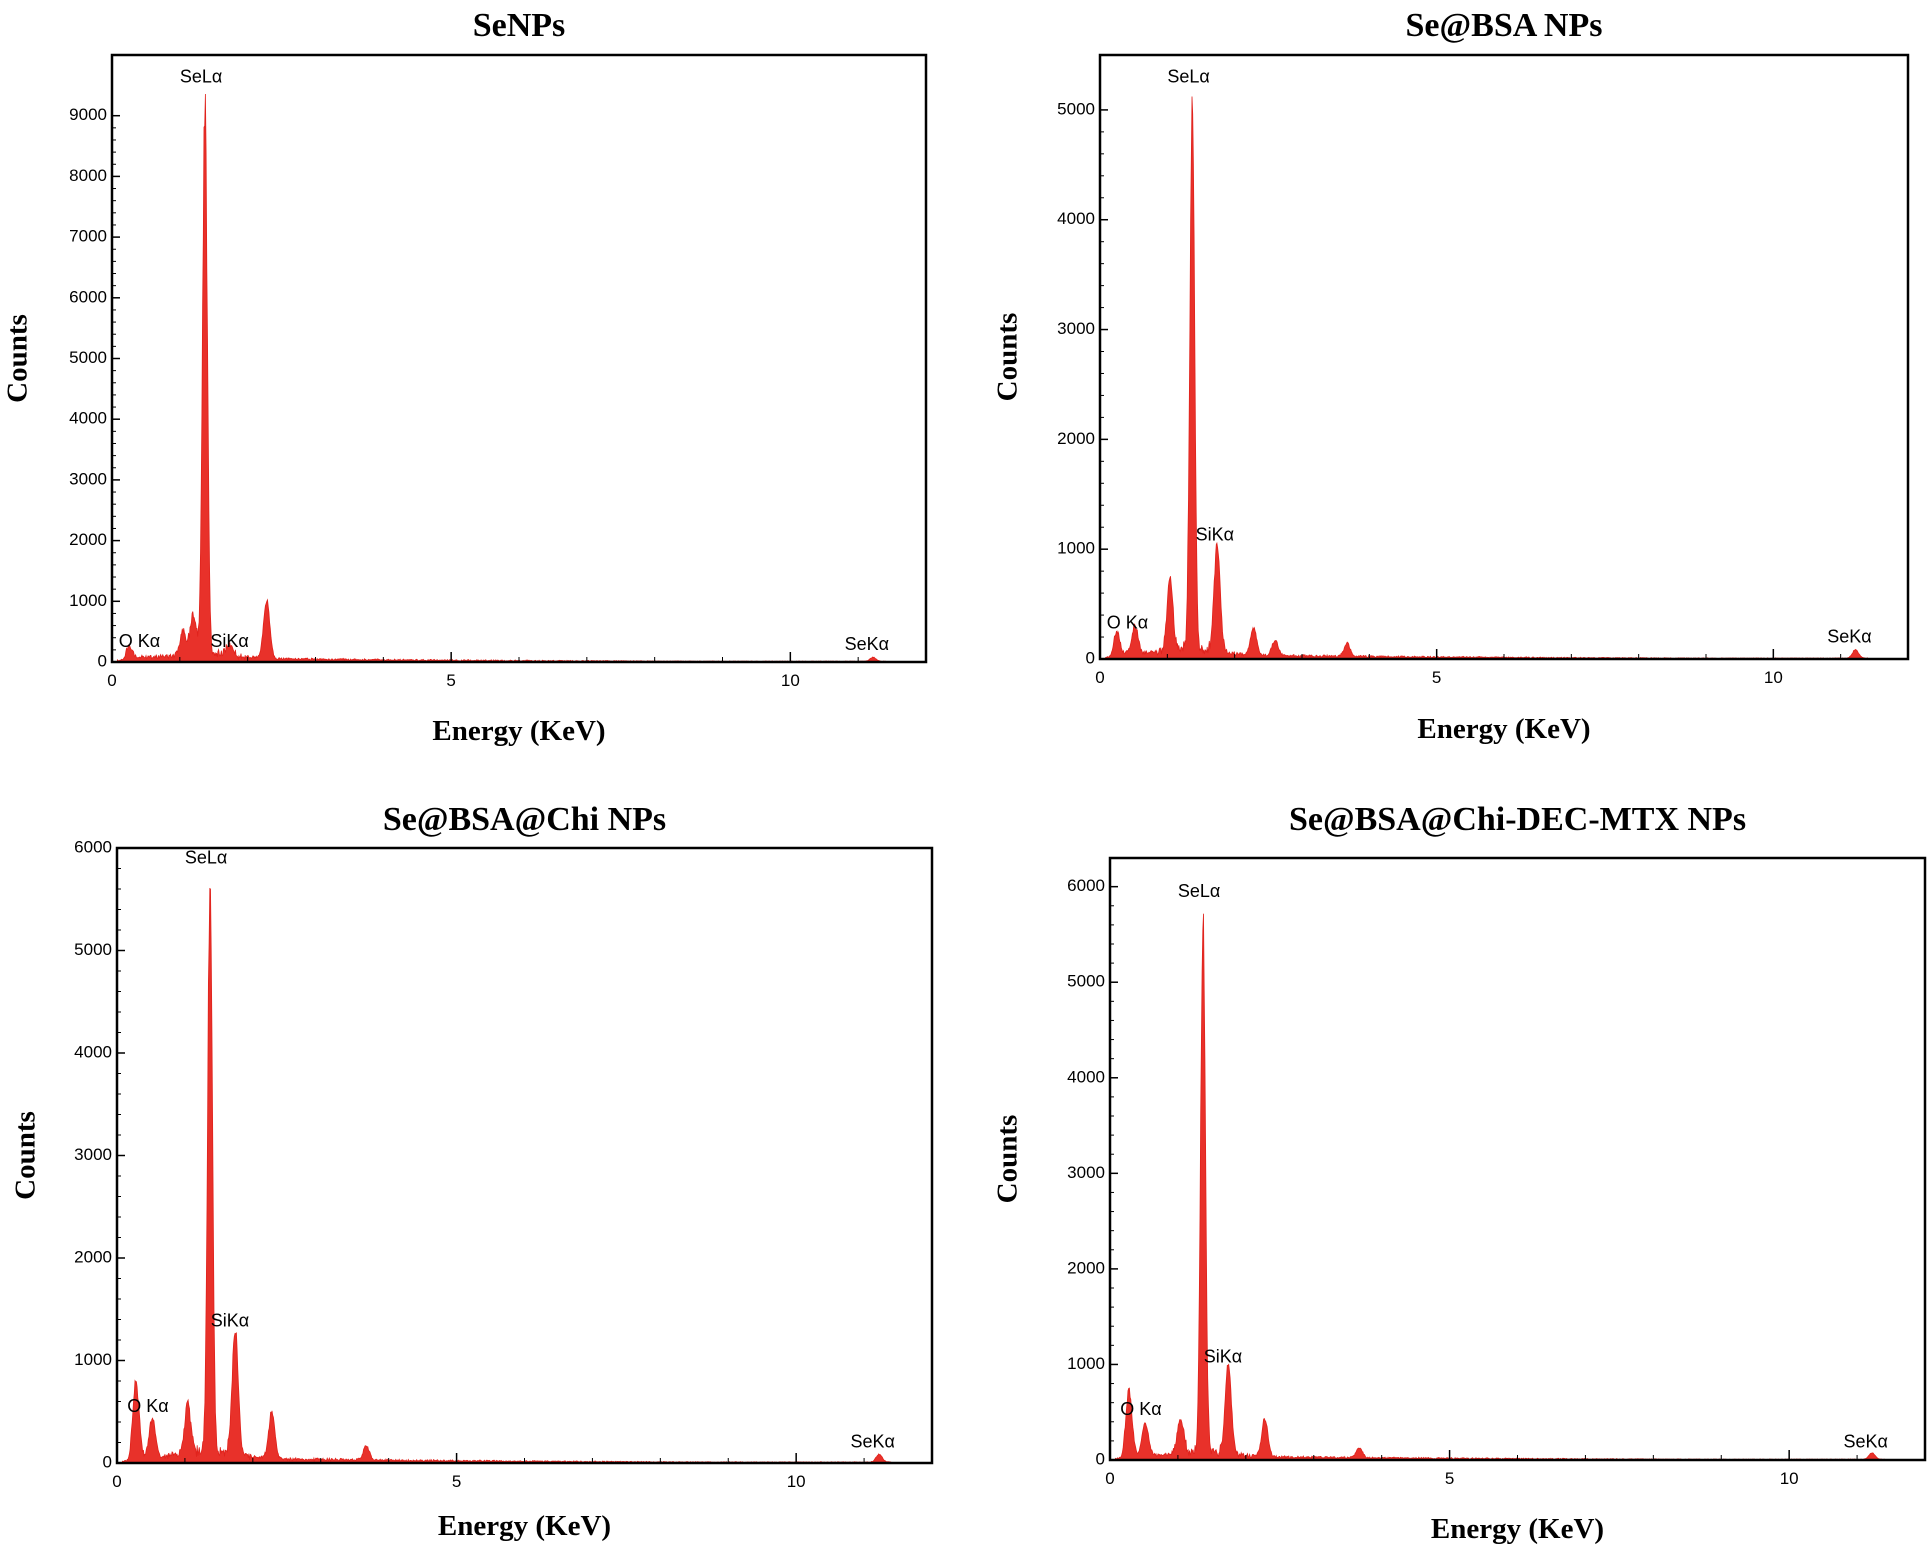  What do you see at coordinates (519, 25) in the screenshot?
I see `panel-title: SeNPs` at bounding box center [519, 25].